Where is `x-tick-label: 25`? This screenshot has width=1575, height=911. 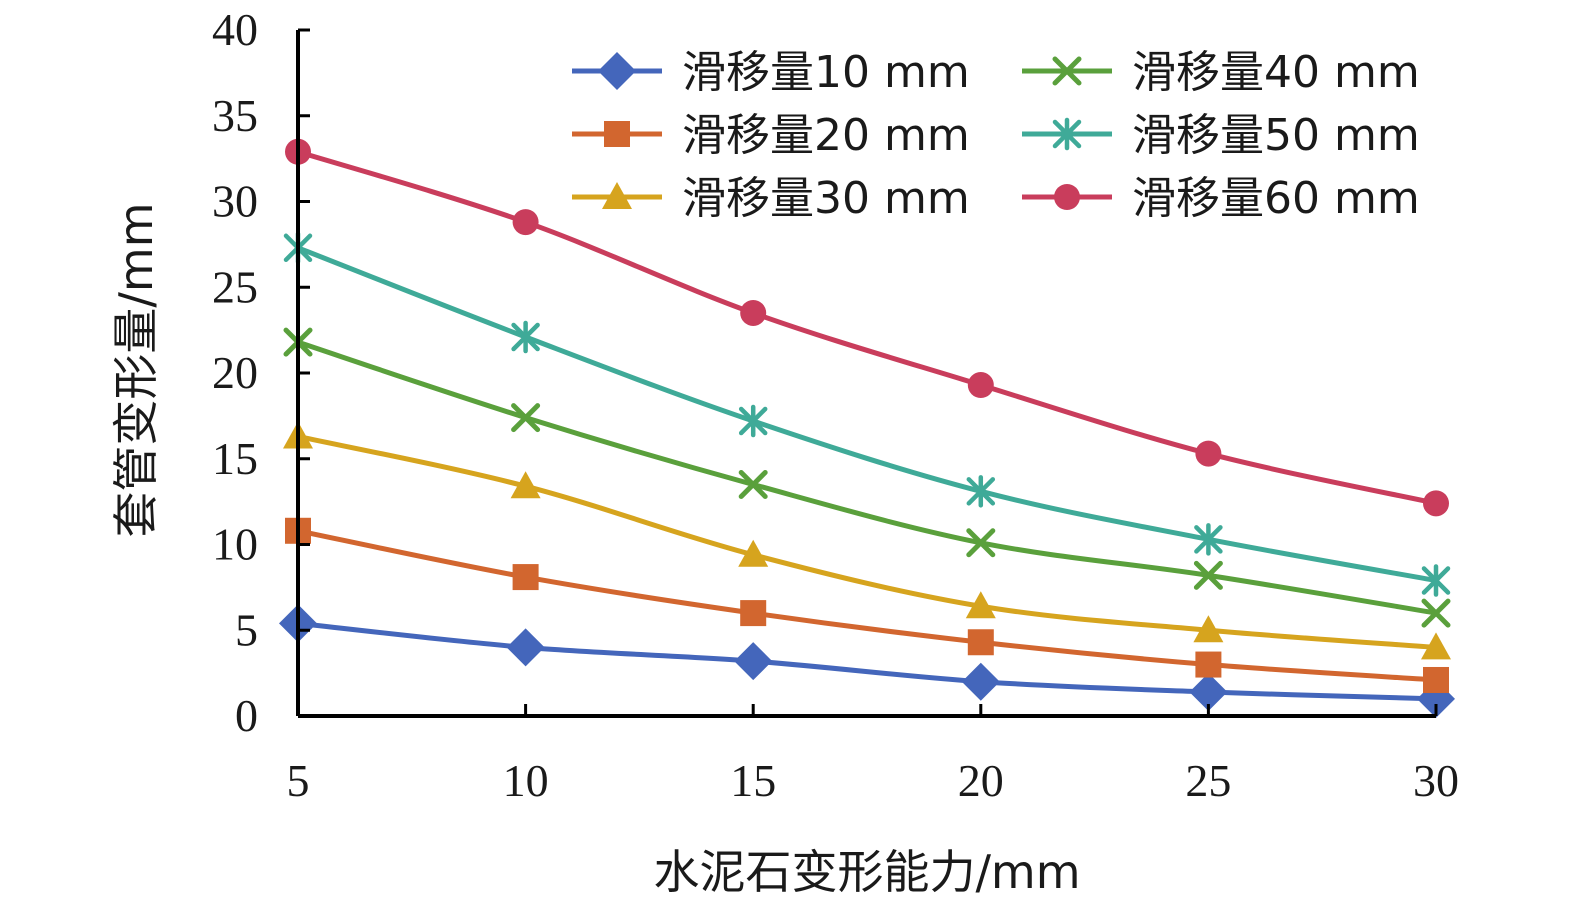 x-tick-label: 25 is located at coordinates (1208, 780).